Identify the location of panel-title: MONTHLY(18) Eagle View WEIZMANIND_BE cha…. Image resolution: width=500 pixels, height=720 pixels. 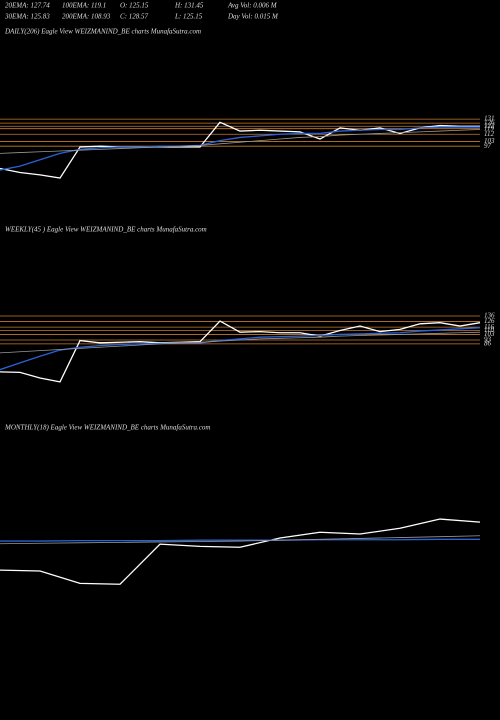
(107, 428).